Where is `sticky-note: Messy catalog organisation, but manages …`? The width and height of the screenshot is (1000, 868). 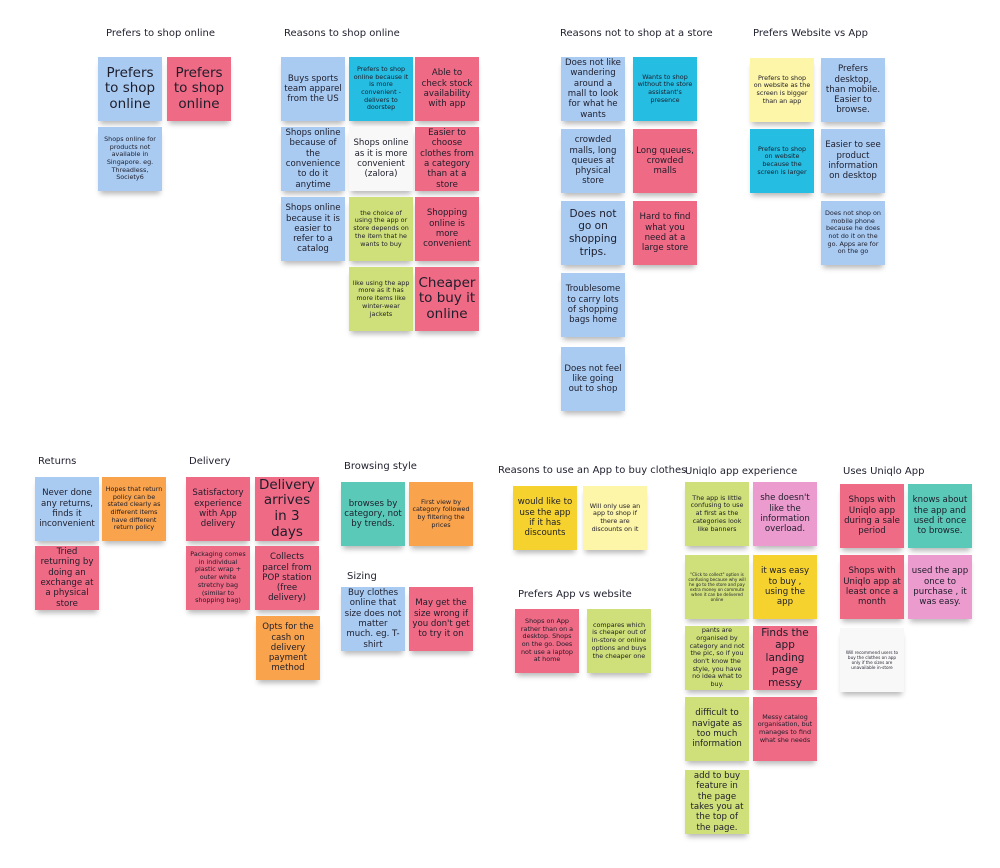
sticky-note: Messy catalog organisation, but manages … is located at coordinates (785, 729).